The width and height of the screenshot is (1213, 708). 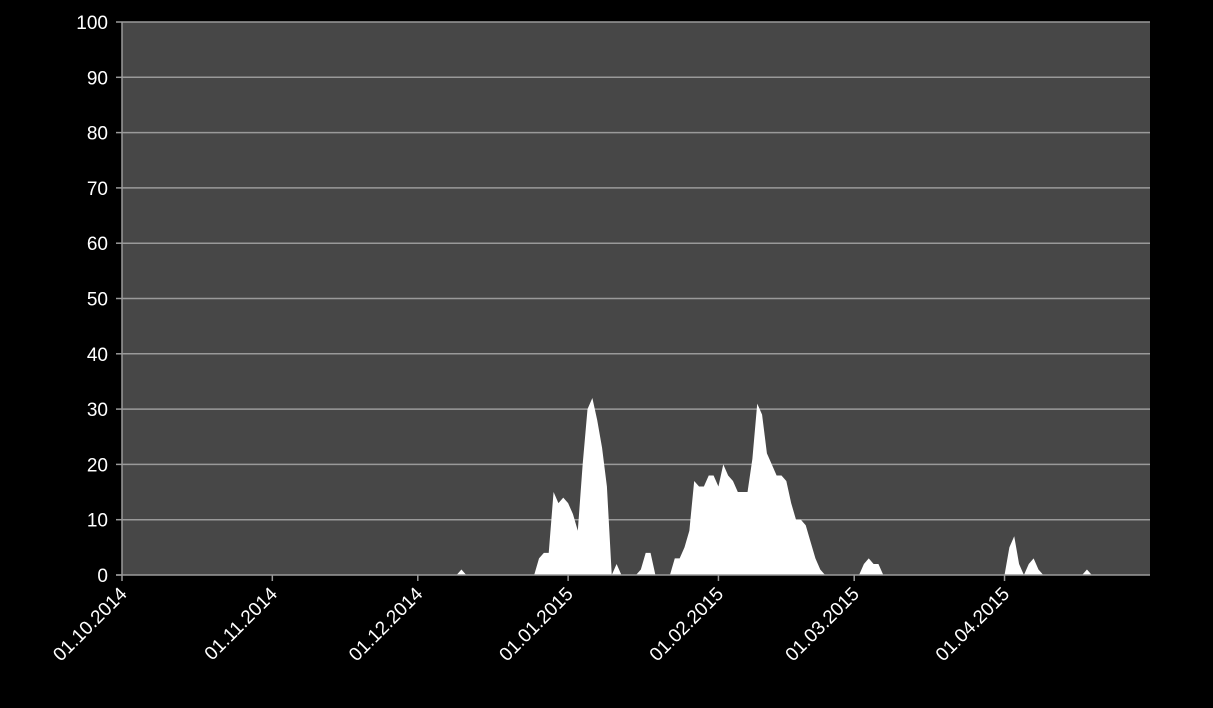 What do you see at coordinates (97, 521) in the screenshot?
I see `y-tick-label: 10` at bounding box center [97, 521].